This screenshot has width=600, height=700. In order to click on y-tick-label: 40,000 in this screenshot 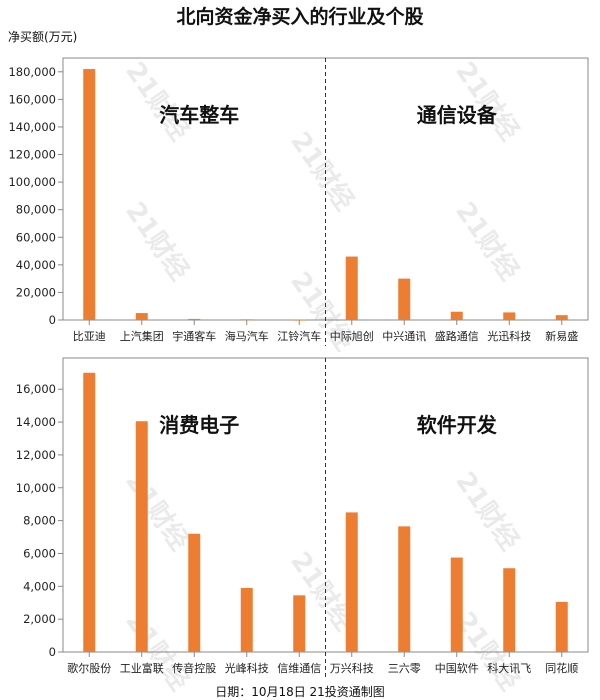, I will do `click(36, 265)`.